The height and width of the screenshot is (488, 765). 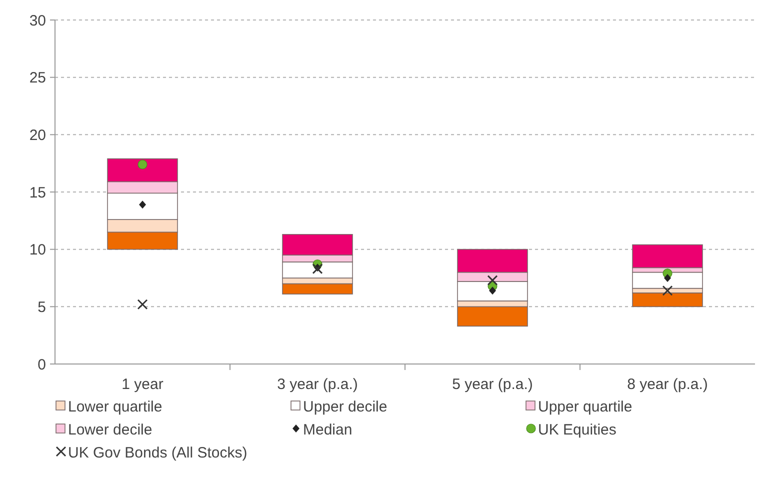 I want to click on legend-label: UK Gov Bonds (All Stocks), so click(x=158, y=453).